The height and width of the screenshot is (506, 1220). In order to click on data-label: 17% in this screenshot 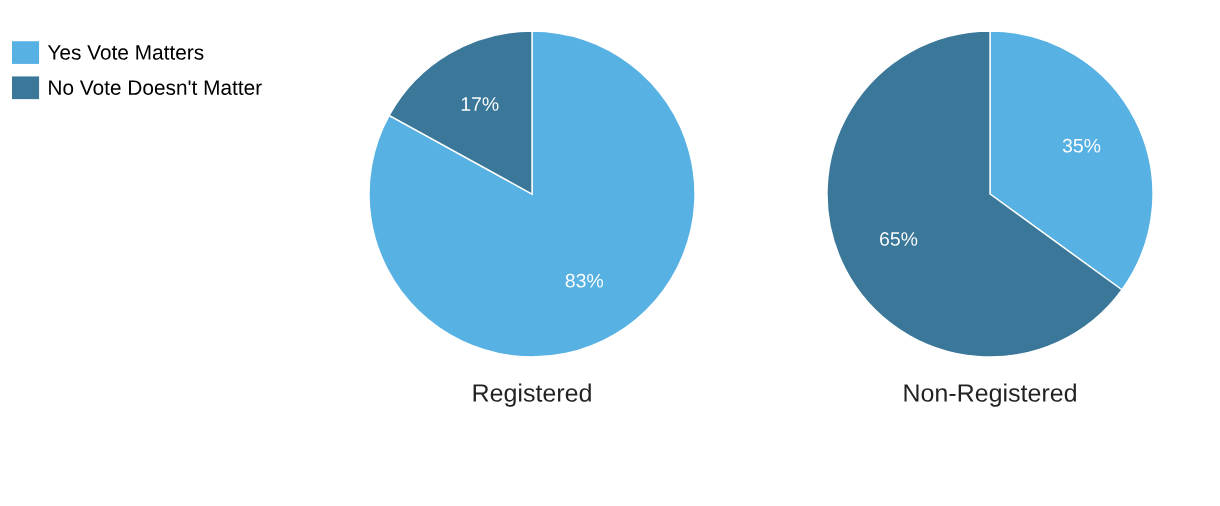, I will do `click(480, 104)`.